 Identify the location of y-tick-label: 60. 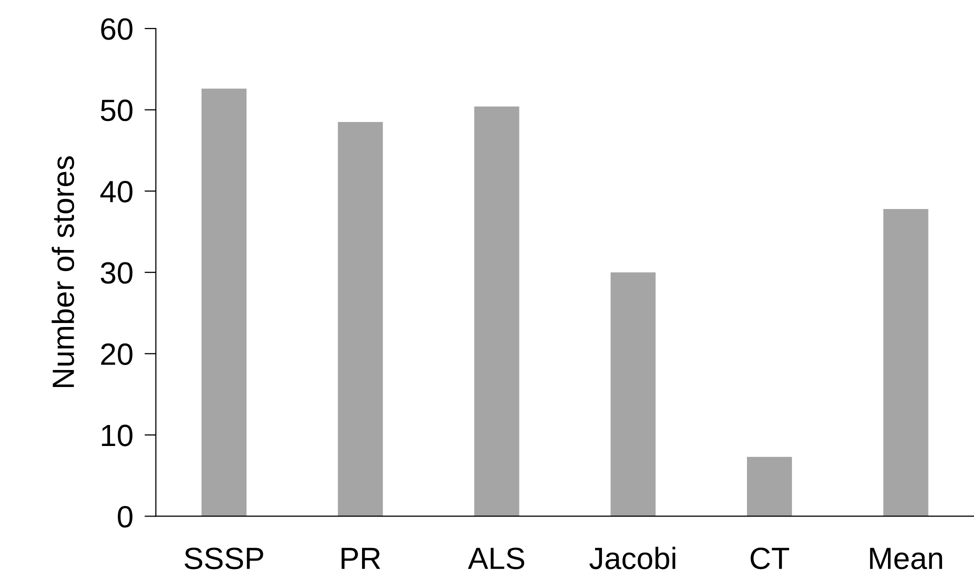
(116, 29).